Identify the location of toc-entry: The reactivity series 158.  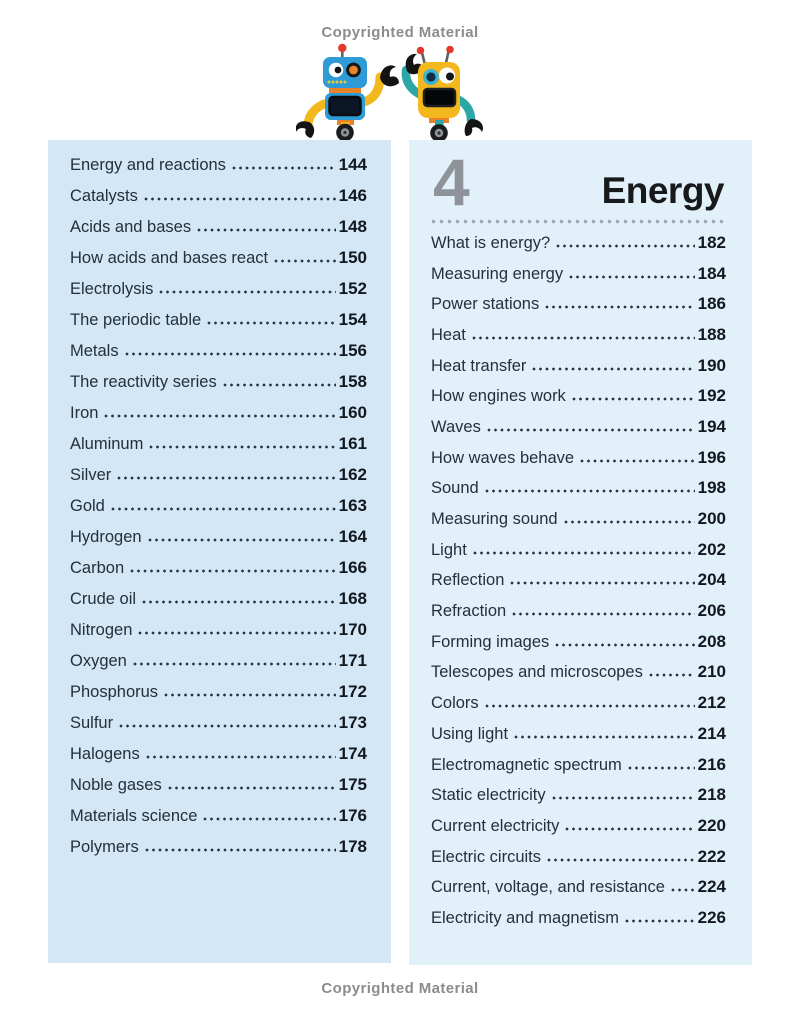
(218, 387).